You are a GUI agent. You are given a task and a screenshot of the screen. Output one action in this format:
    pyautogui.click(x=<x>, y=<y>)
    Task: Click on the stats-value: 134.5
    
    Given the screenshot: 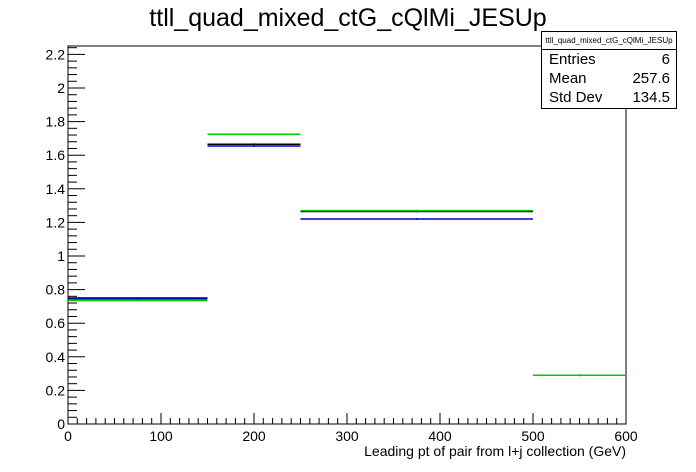 What is the action you would take?
    pyautogui.click(x=651, y=97)
    